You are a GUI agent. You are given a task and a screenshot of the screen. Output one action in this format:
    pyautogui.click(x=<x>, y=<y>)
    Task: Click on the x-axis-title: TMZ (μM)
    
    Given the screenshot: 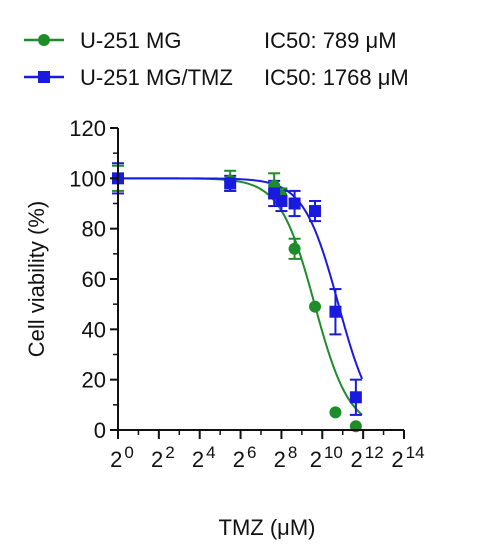 What is the action you would take?
    pyautogui.click(x=267, y=527)
    